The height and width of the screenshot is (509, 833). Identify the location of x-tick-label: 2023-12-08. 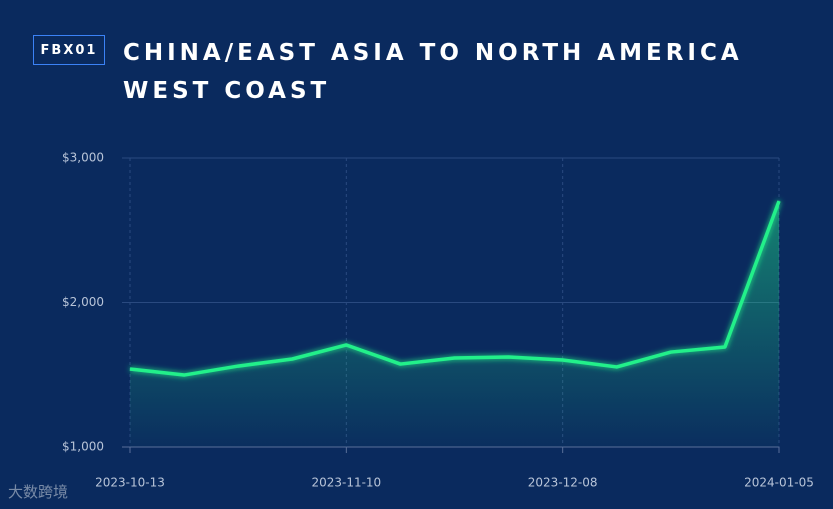
(563, 483).